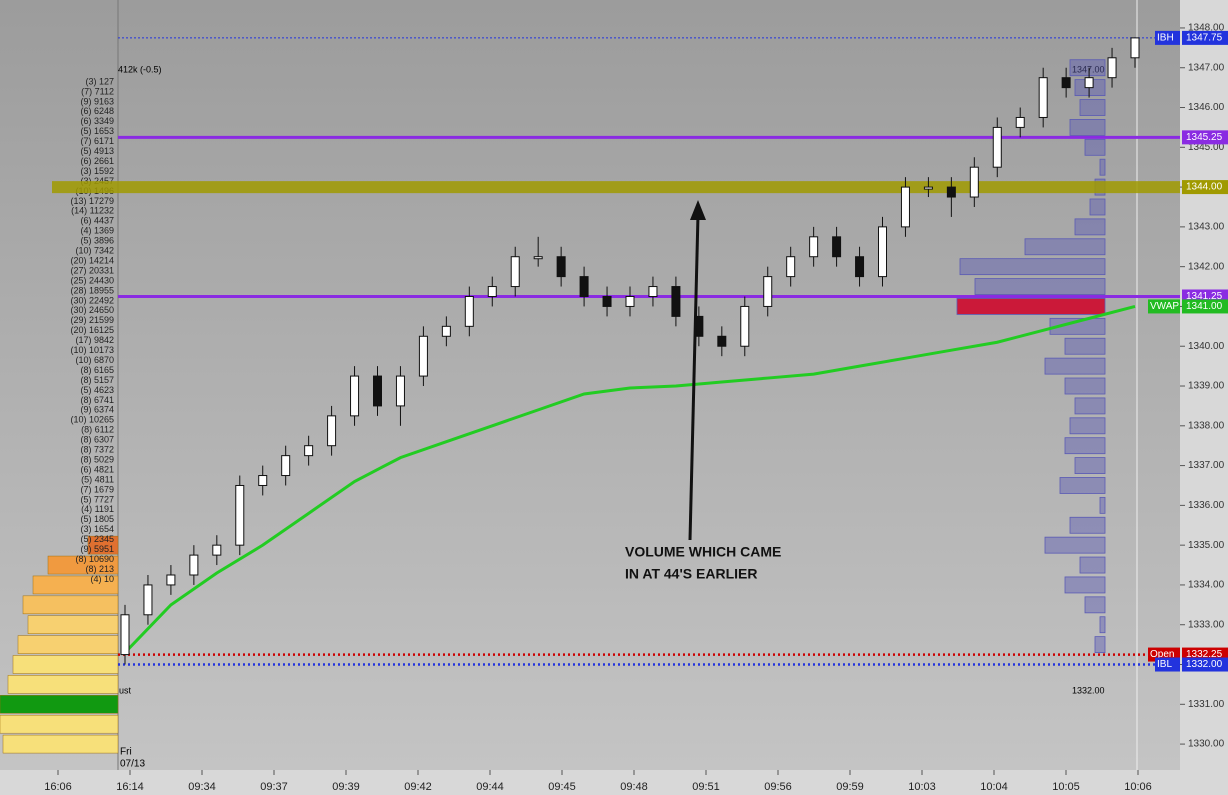 Image resolution: width=1228 pixels, height=795 pixels. Describe the element at coordinates (97, 529) in the screenshot. I see `profile-label: (3) 1654` at that location.